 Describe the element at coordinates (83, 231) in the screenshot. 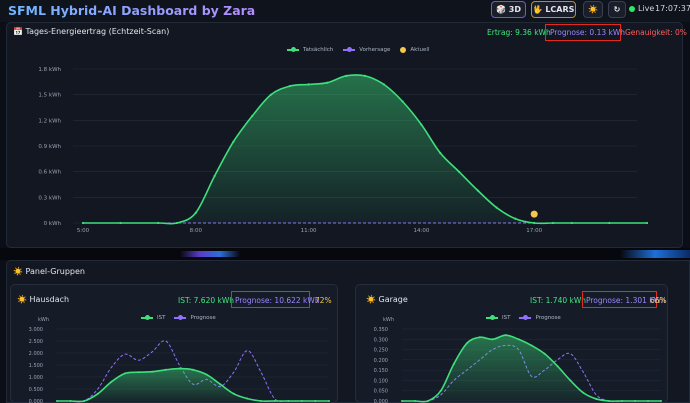

I see `x-tick-label: 5:00` at that location.